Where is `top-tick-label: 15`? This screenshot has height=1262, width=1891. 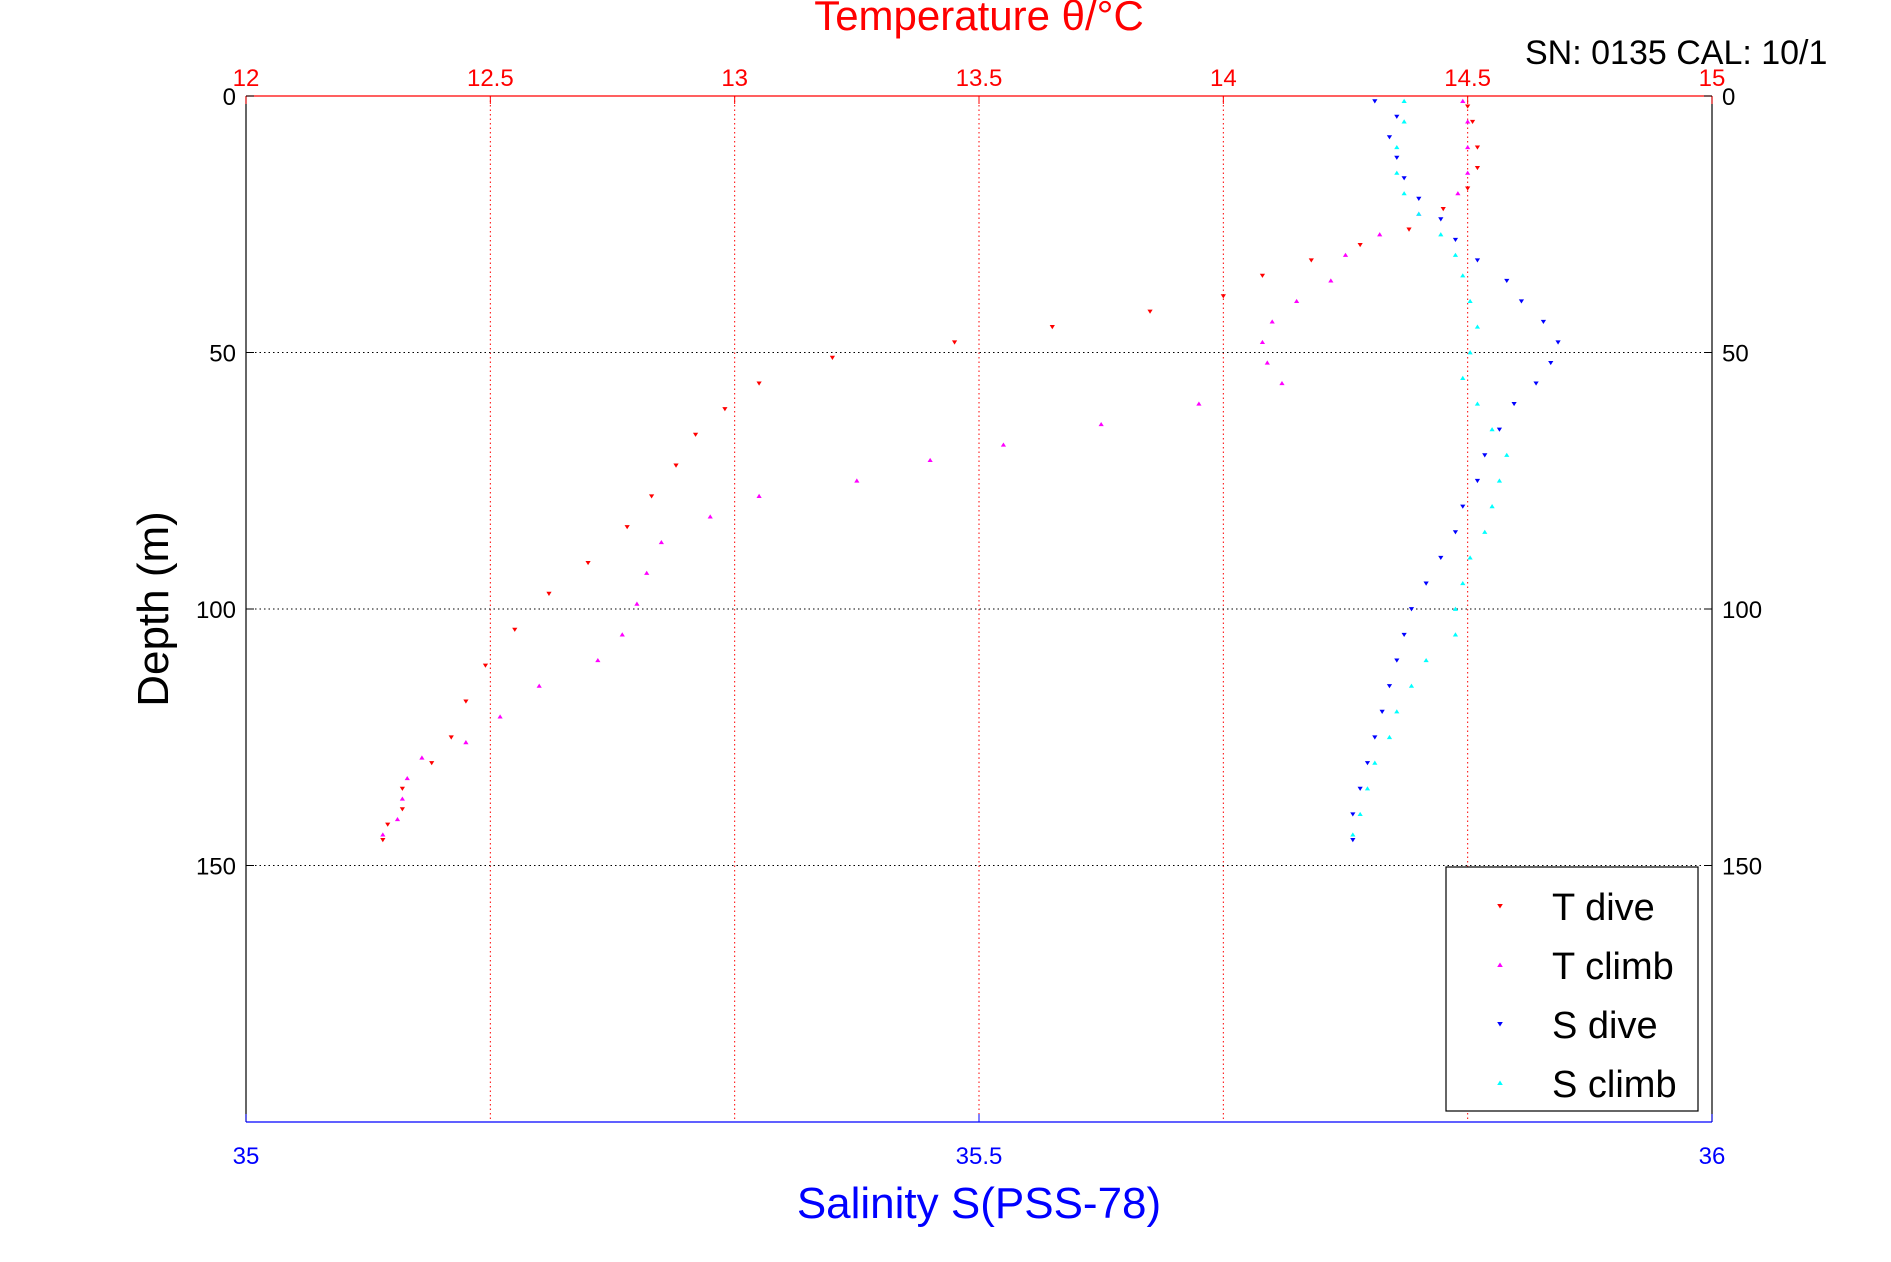 top-tick-label: 15 is located at coordinates (1712, 78).